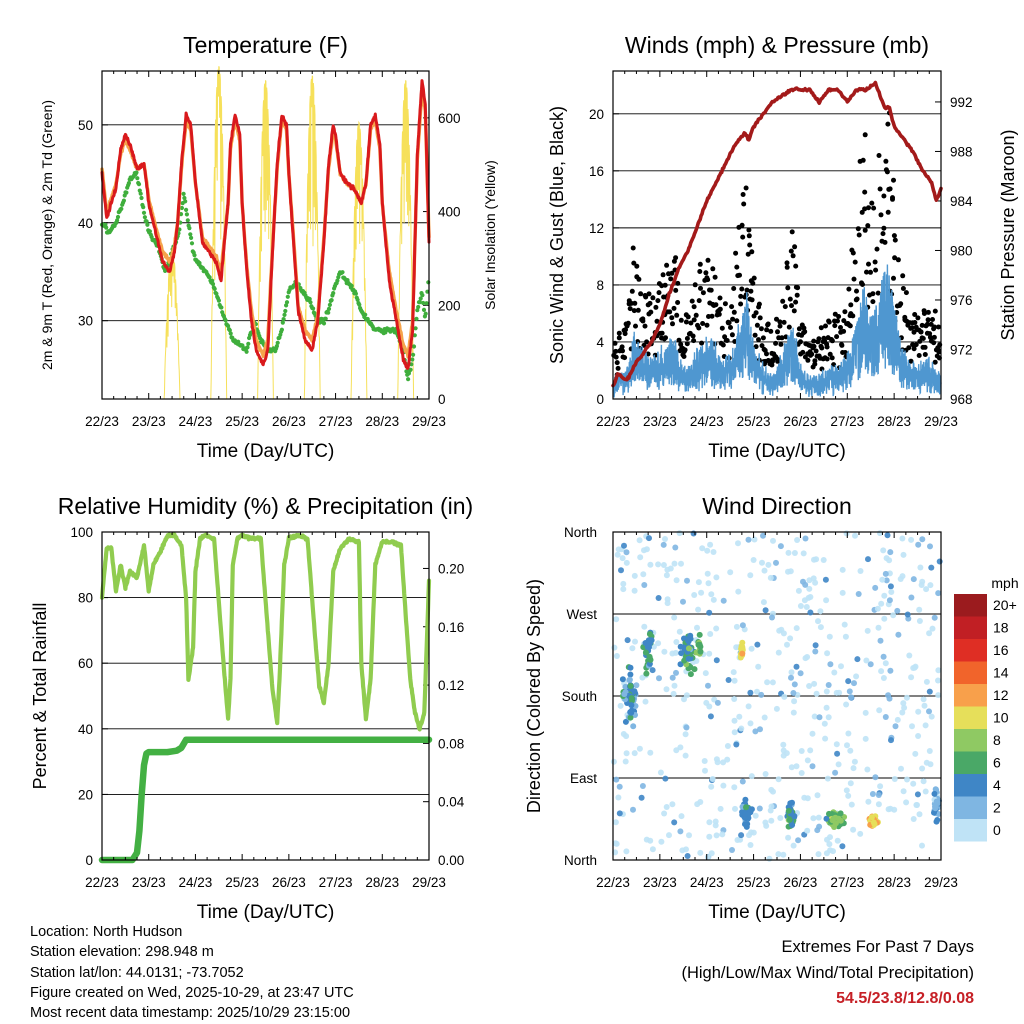 The image size is (1024, 1024). I want to click on x-tick-label: 25/23, so click(242, 882).